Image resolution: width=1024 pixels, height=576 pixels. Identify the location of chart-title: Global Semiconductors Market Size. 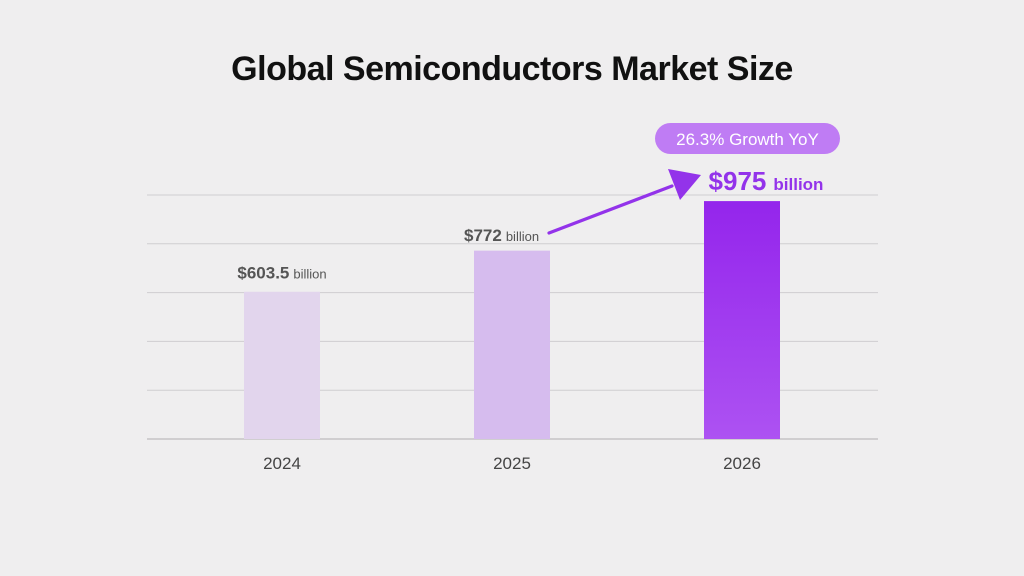
(512, 69).